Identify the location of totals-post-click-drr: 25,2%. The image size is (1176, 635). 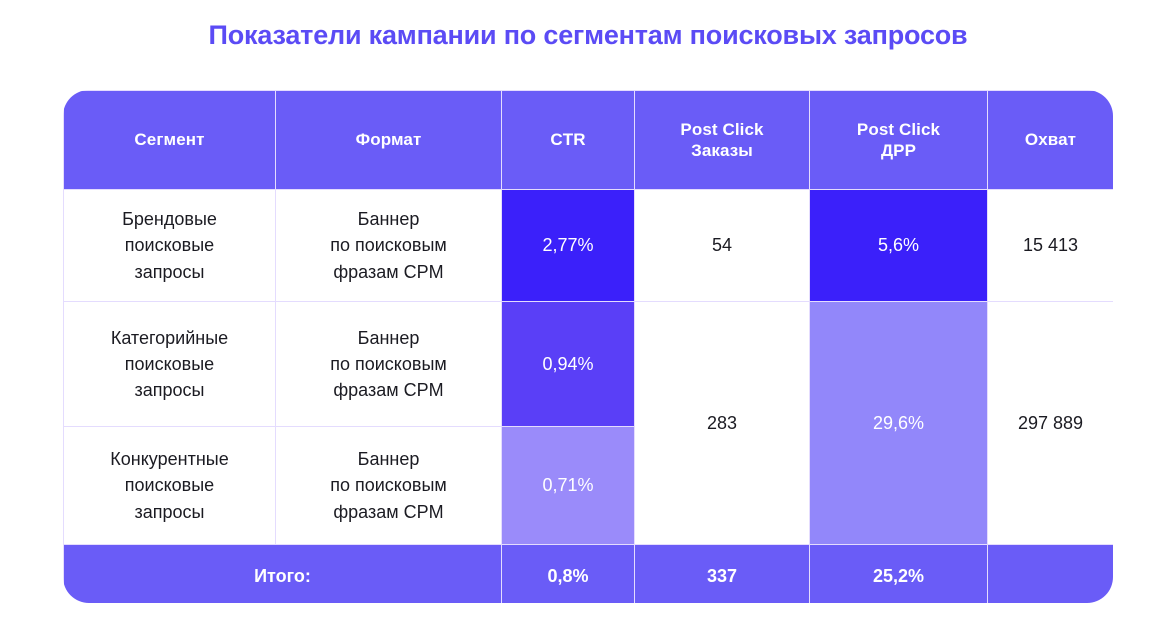
(898, 573).